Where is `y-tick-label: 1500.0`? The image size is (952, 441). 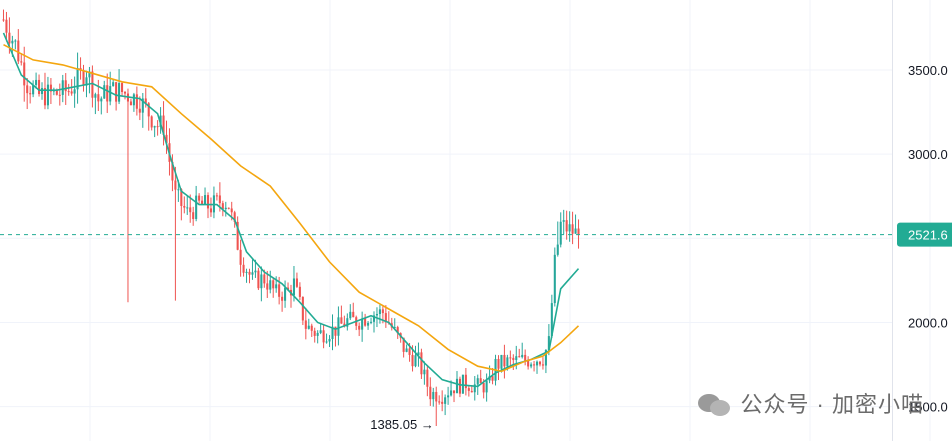 y-tick-label: 1500.0 is located at coordinates (928, 407).